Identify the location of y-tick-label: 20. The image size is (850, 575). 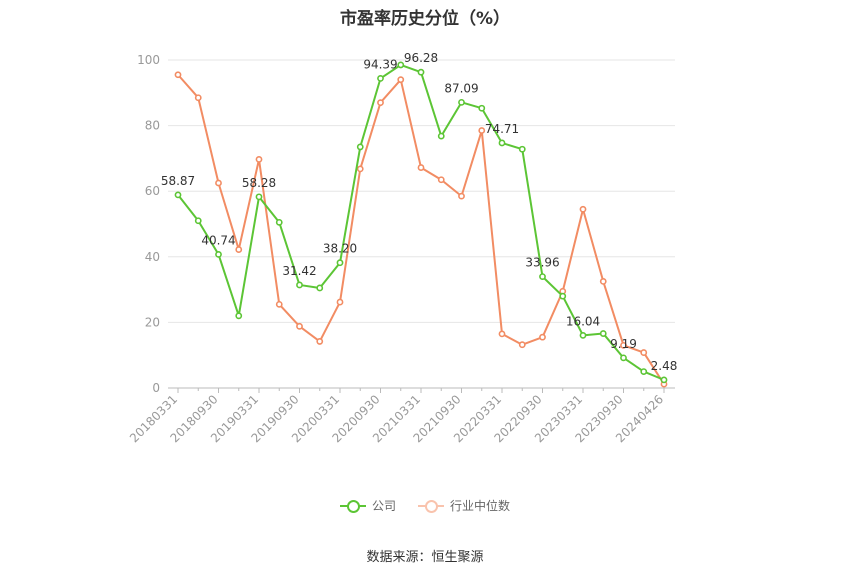
(152, 322).